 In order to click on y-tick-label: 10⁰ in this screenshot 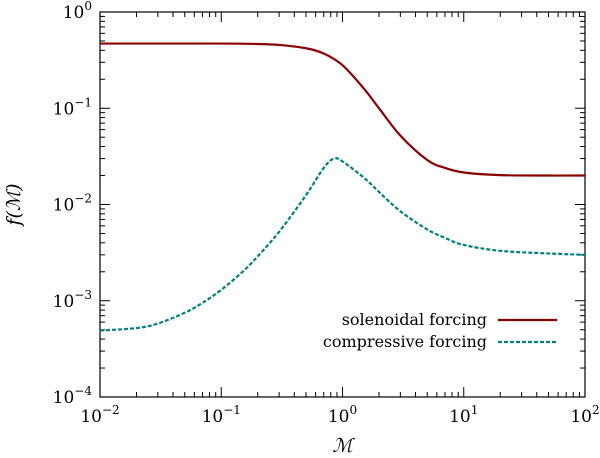, I will do `click(77, 11)`.